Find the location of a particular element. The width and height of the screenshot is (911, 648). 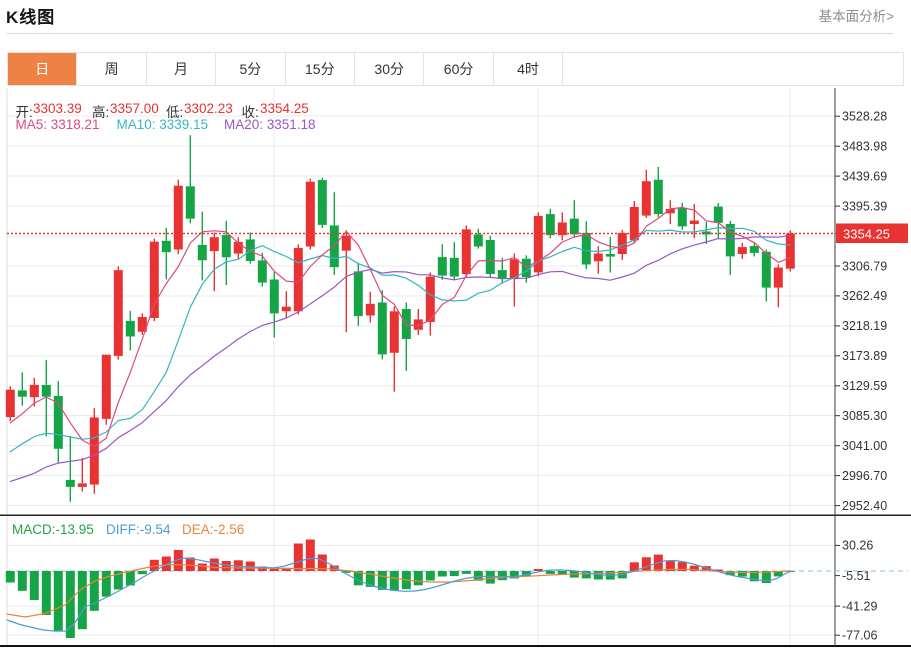

svg-text: 3085.30 is located at coordinates (864, 416).